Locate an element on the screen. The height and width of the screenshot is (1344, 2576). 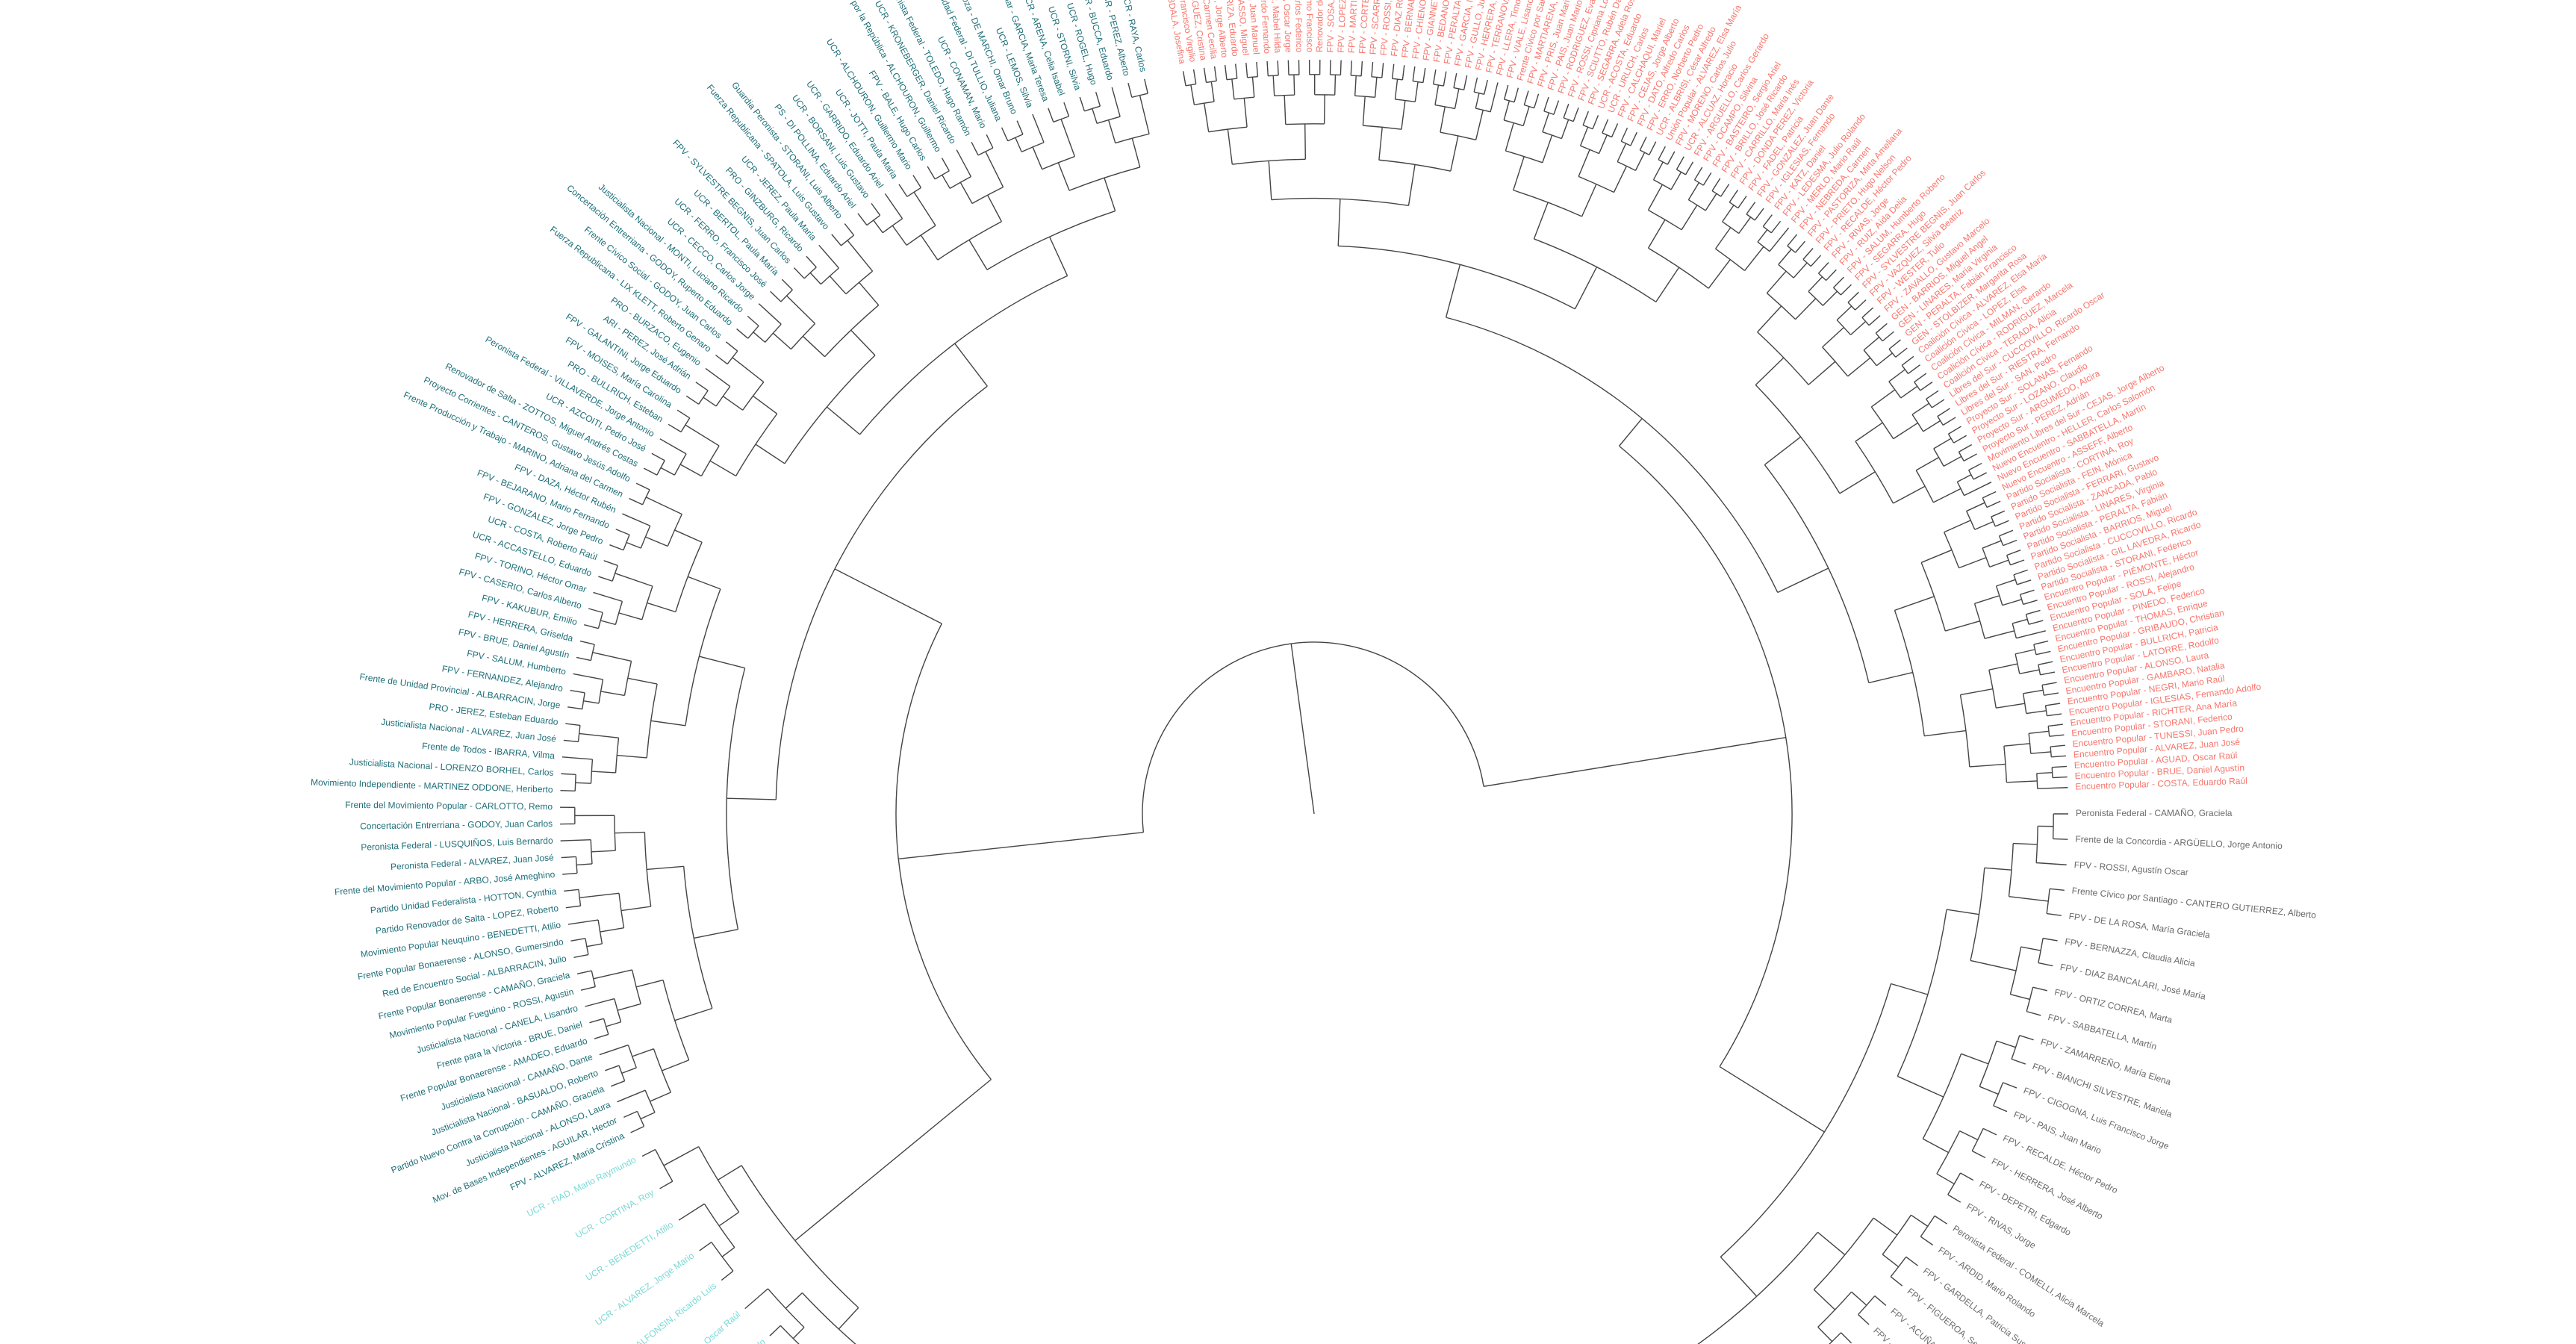
leaf-label: FPV - HERRERA, José Alberto is located at coordinates (2047, 1189).